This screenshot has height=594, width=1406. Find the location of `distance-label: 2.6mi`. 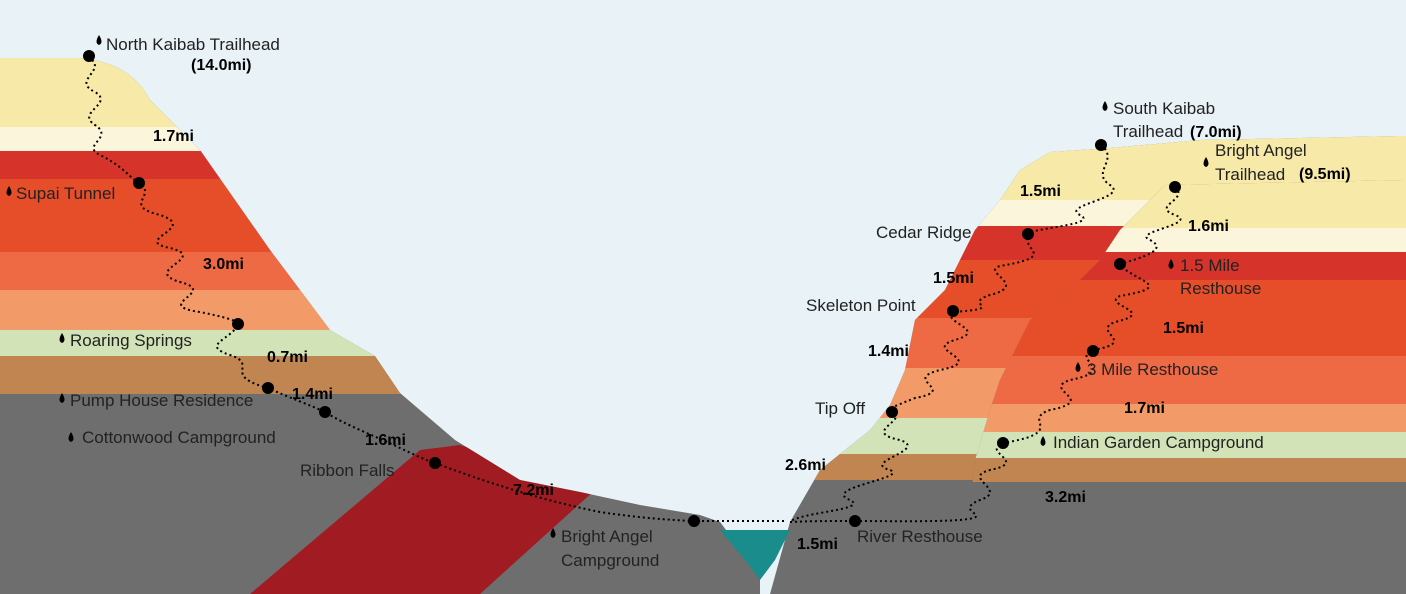

distance-label: 2.6mi is located at coordinates (805, 465).